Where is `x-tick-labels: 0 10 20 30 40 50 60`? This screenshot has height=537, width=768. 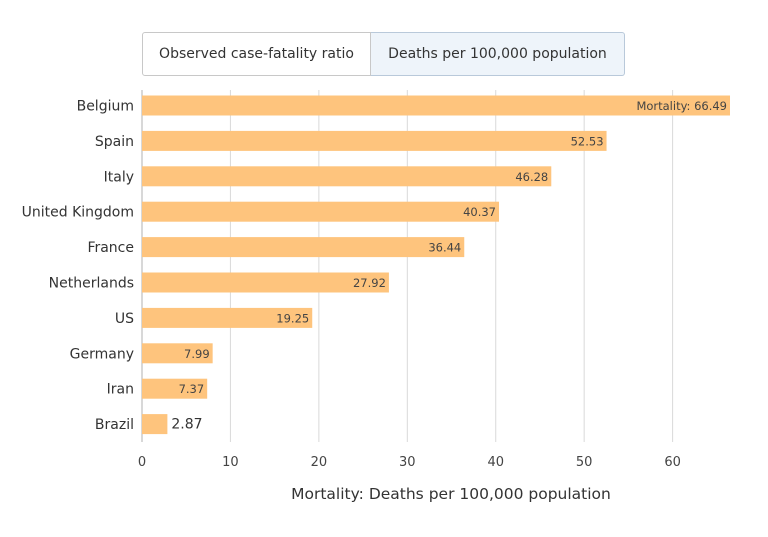
x-tick-labels: 0 10 20 30 40 50 60 is located at coordinates (409, 462).